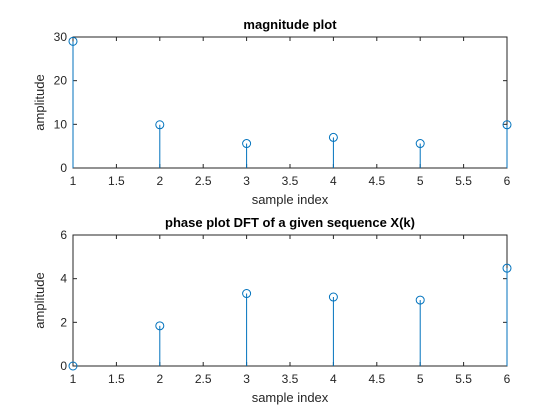 Image resolution: width=560 pixels, height=420 pixels. What do you see at coordinates (61, 124) in the screenshot?
I see `y-tick-label: 10` at bounding box center [61, 124].